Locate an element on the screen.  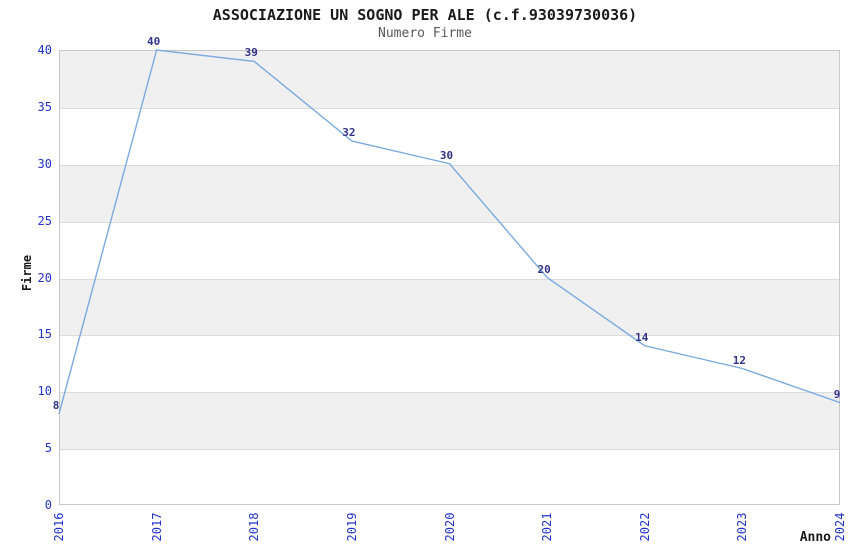
y-tick-label: 25 is located at coordinates (44, 220).